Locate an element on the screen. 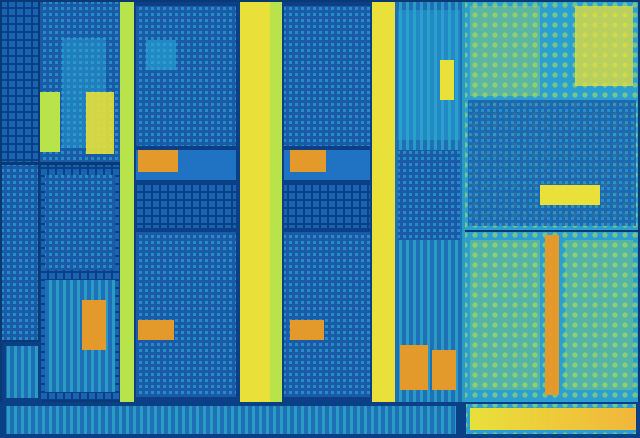 The image size is (640, 438). left-io-strip is located at coordinates (22, 202).